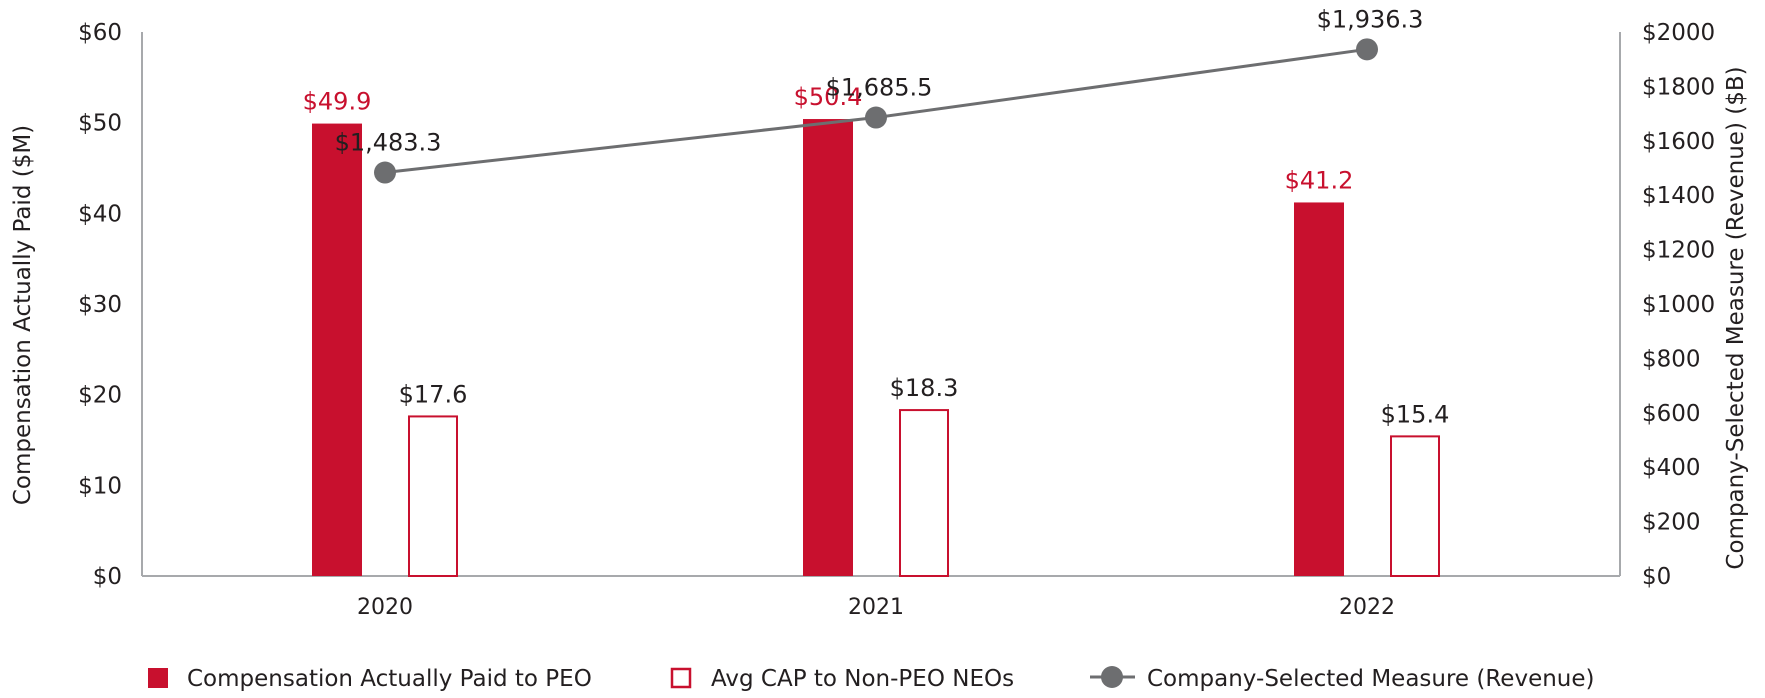  I want to click on peo-value-label: $49.9, so click(337, 102).